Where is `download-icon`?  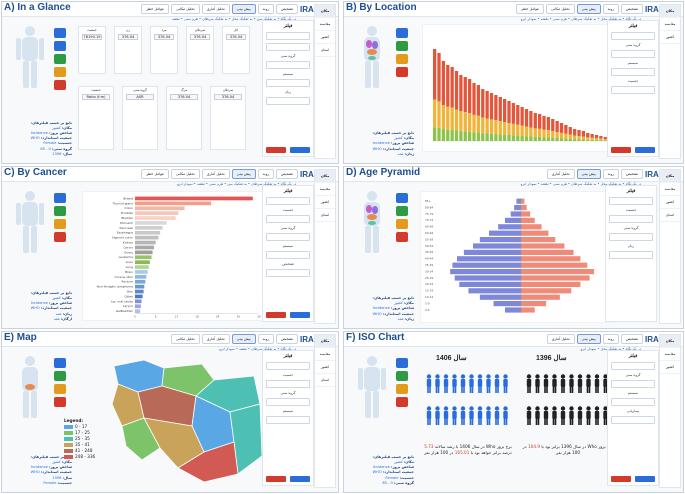 download-icon is located at coordinates (60, 46).